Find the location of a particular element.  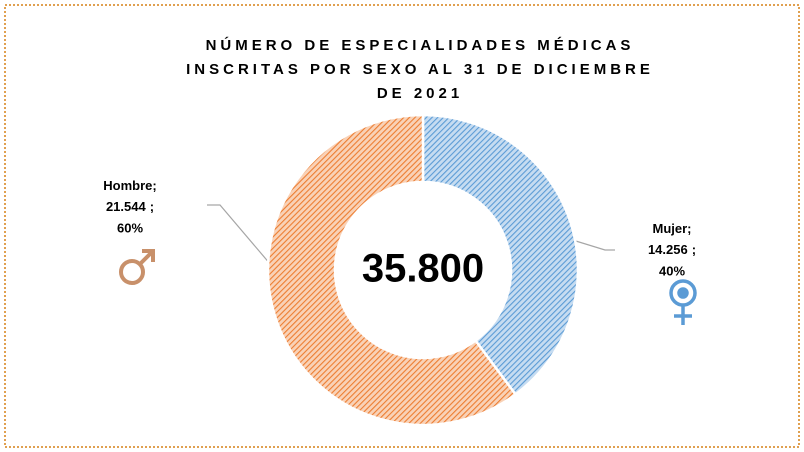

value-label: 21.544 is located at coordinates (126, 206).